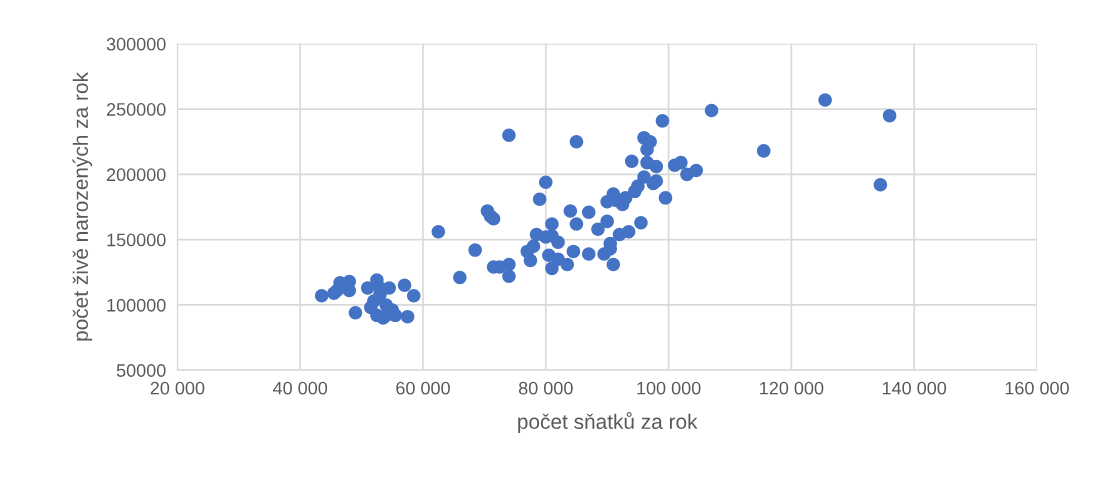 This screenshot has height=482, width=1095. What do you see at coordinates (1037, 388) in the screenshot?
I see `x-tick-label: 160 000` at bounding box center [1037, 388].